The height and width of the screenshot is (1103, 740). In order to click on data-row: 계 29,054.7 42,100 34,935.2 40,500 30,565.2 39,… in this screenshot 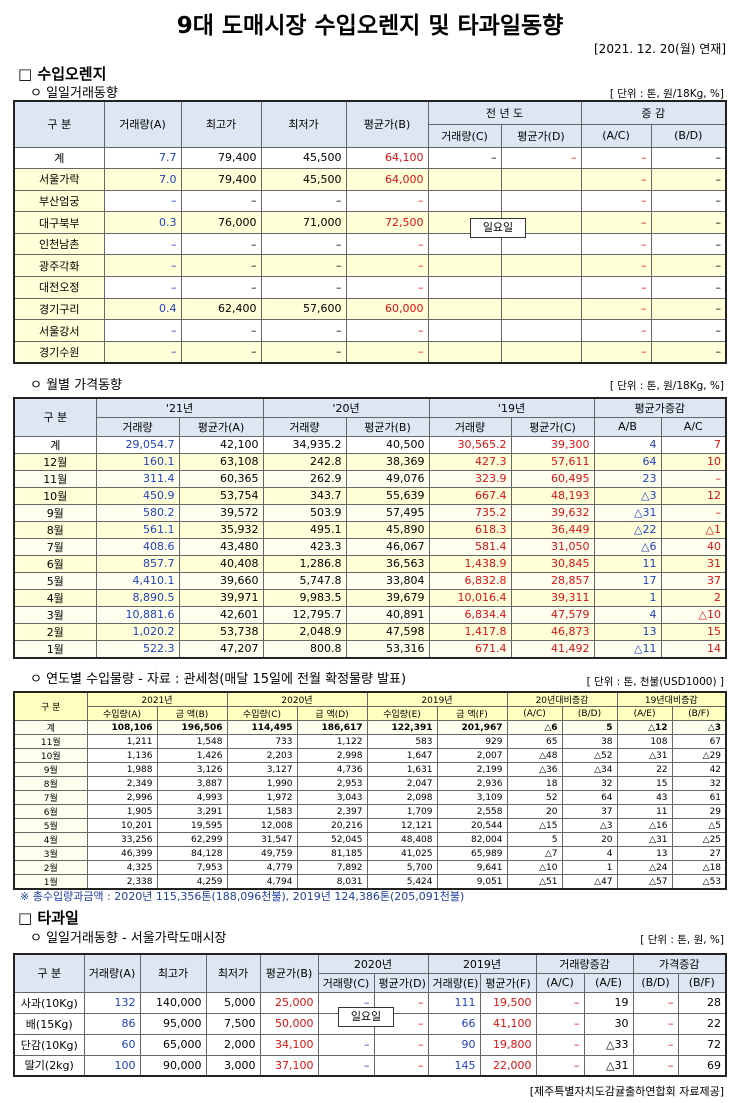, I will do `click(370, 444)`.